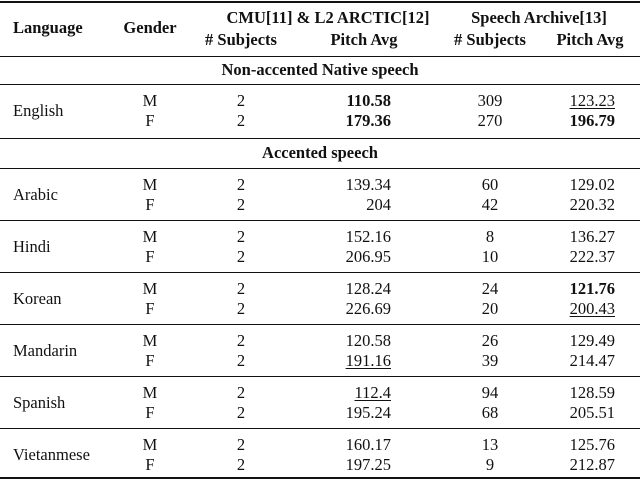  What do you see at coordinates (490, 184) in the screenshot?
I see `subjects-cell: 60` at bounding box center [490, 184].